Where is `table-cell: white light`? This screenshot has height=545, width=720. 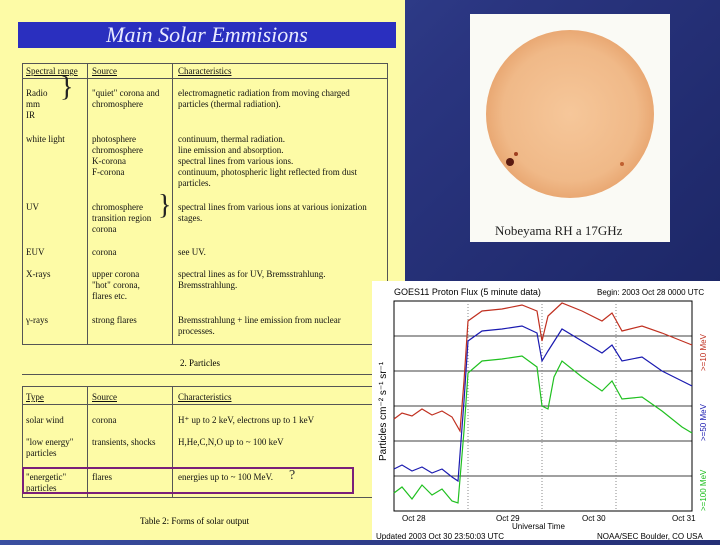 table-cell: white light is located at coordinates (45, 139).